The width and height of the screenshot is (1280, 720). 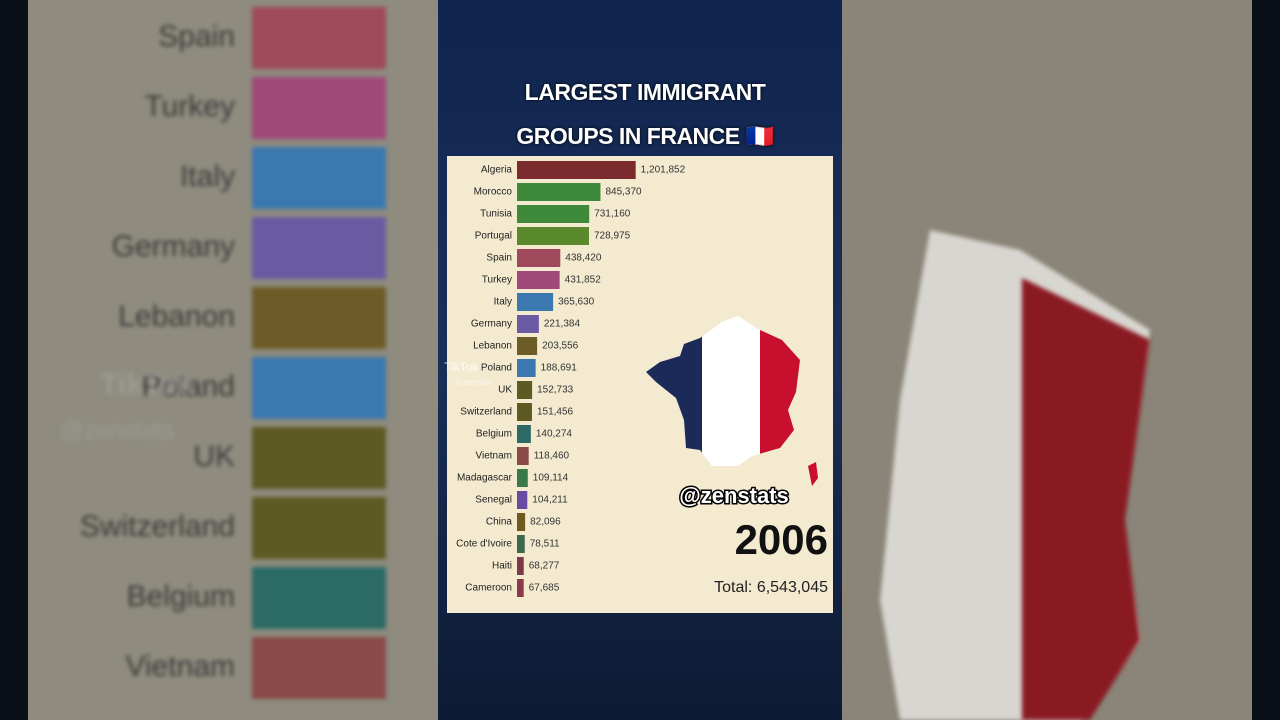 What do you see at coordinates (544, 588) in the screenshot?
I see `value-label: 67,685` at bounding box center [544, 588].